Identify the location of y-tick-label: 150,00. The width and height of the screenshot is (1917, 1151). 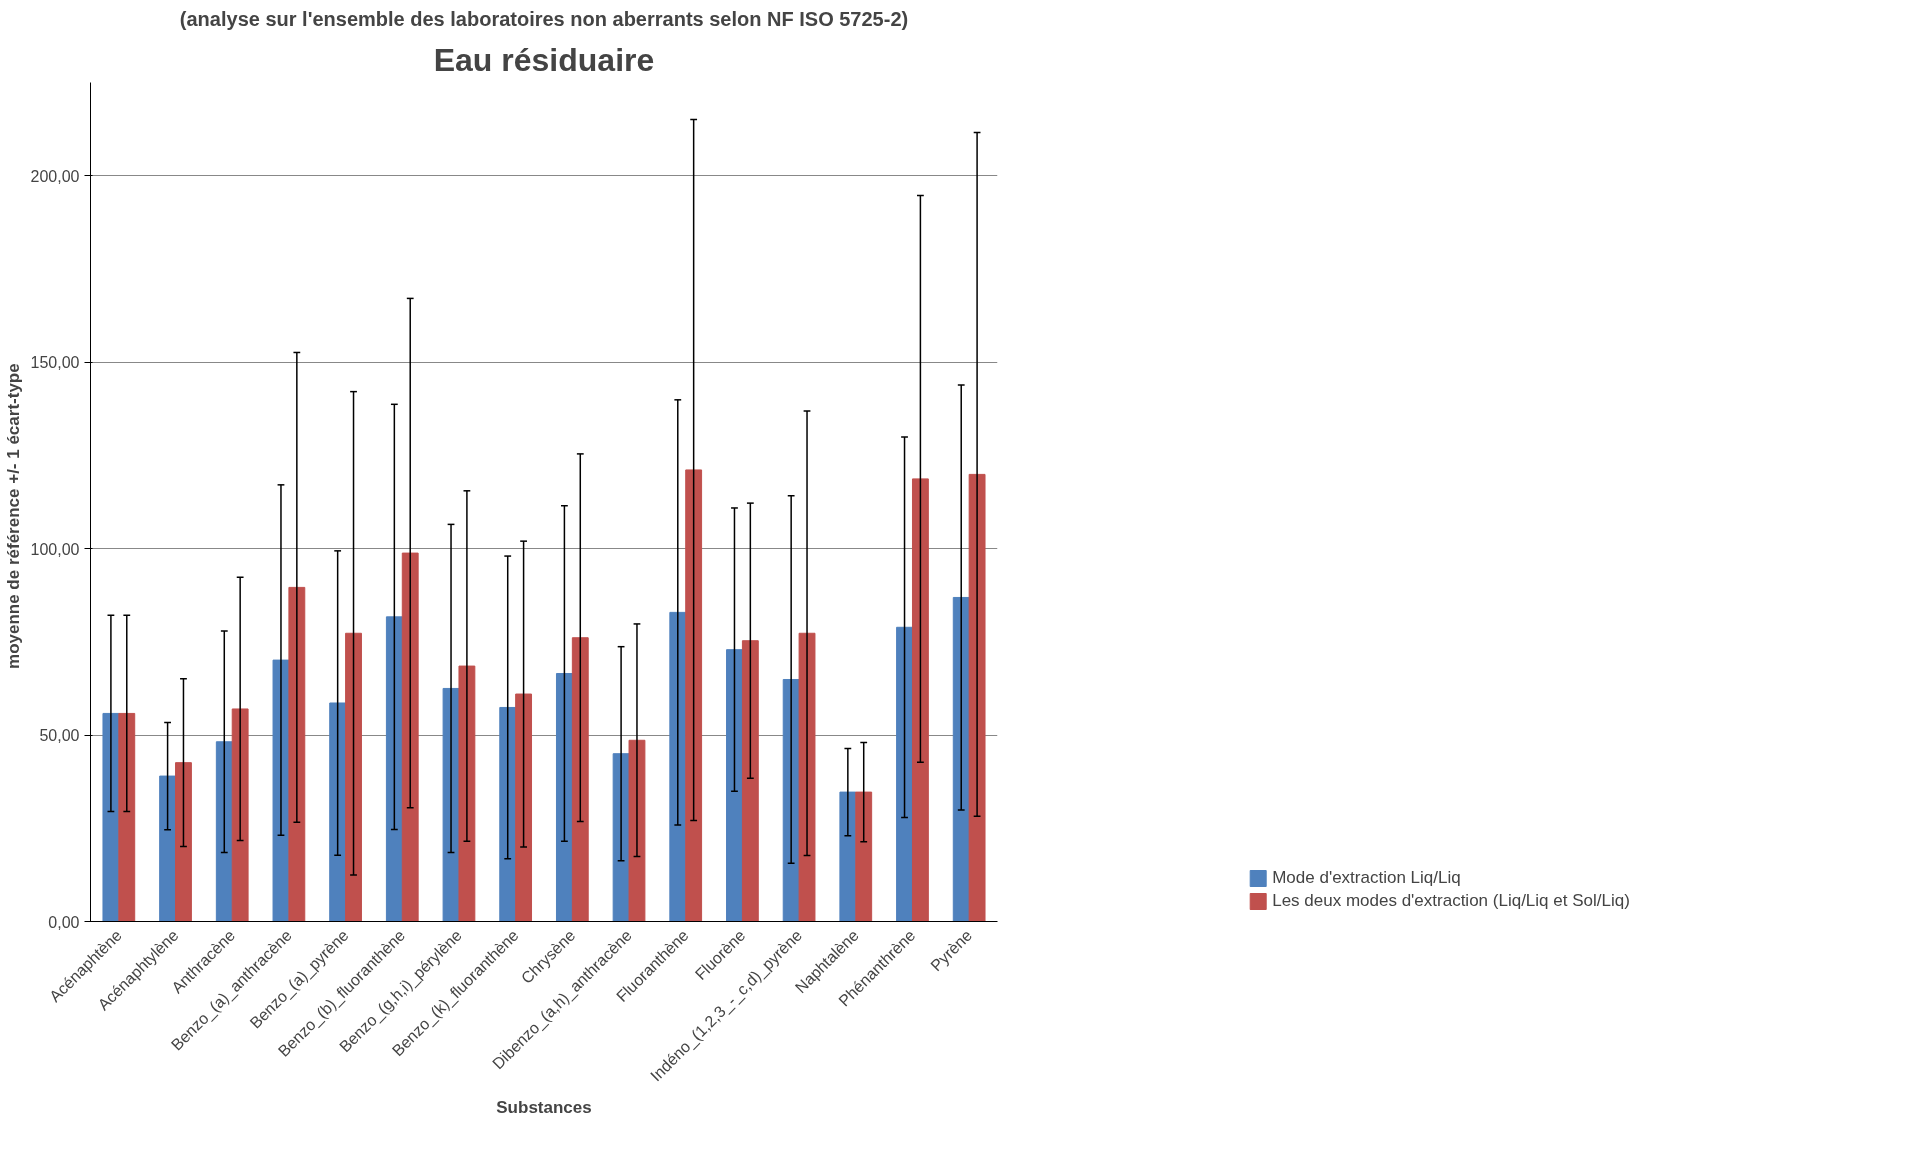
(55, 363).